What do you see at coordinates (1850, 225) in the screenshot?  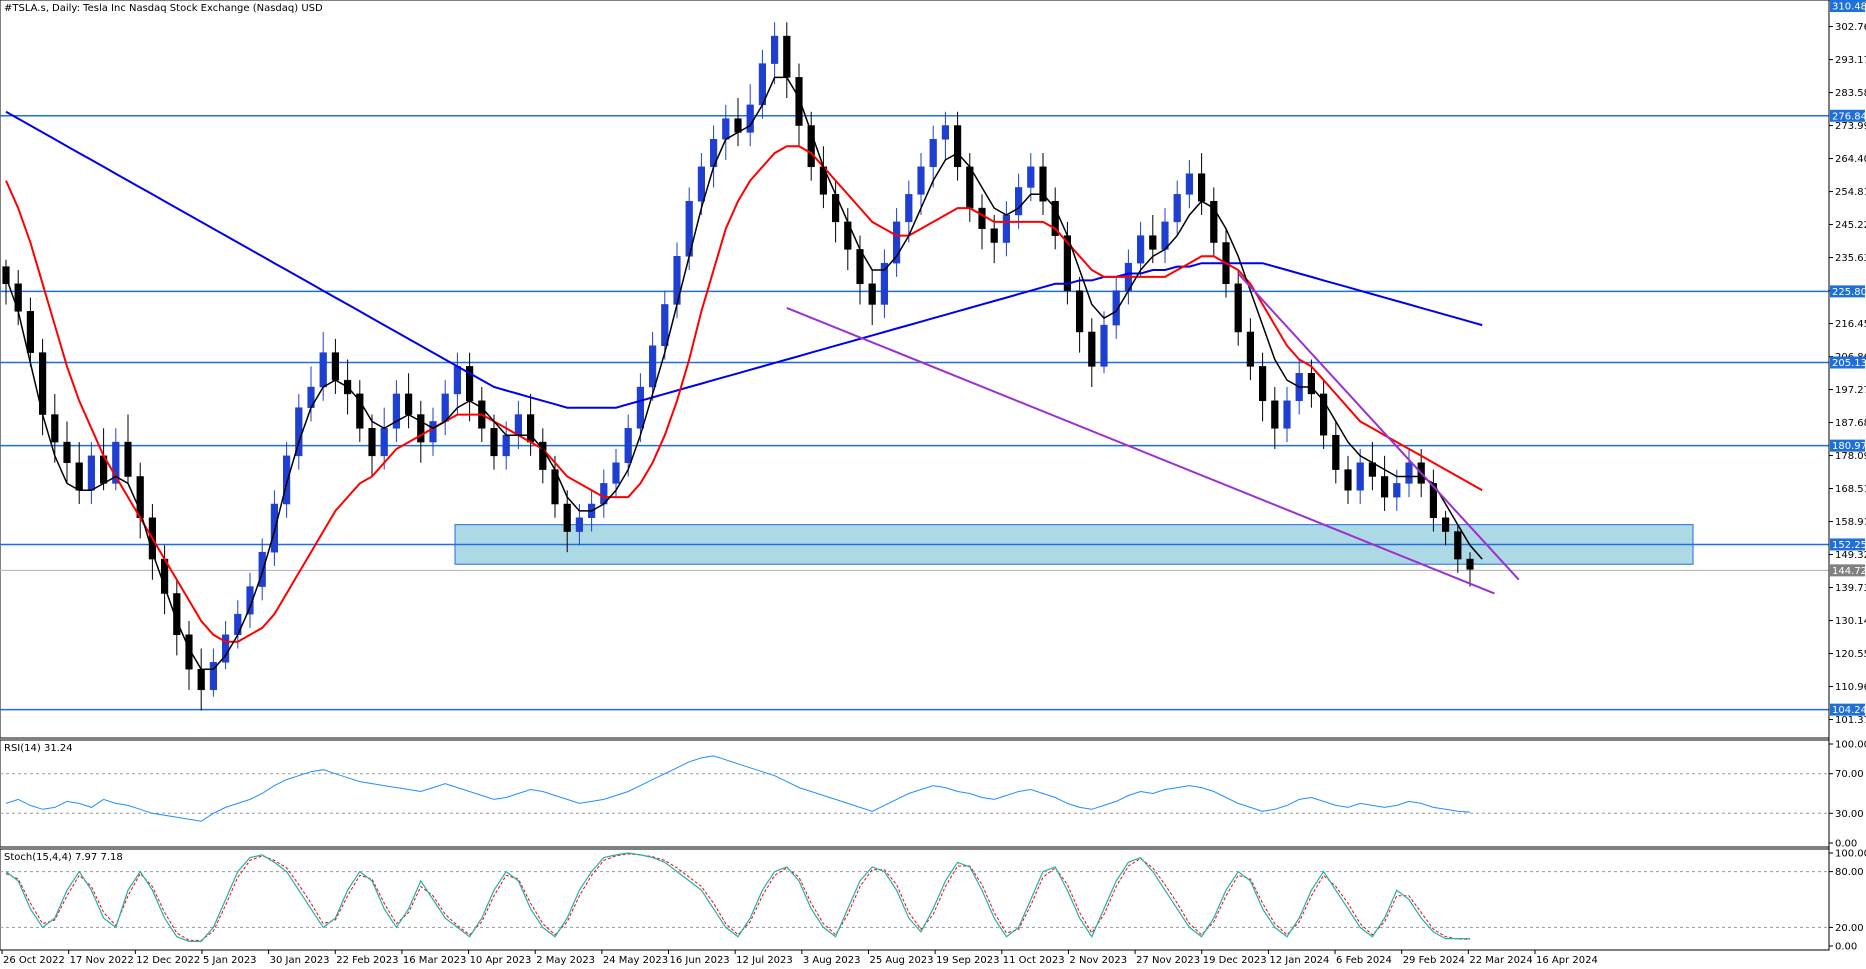 I see `price-tick-label: 245.22` at bounding box center [1850, 225].